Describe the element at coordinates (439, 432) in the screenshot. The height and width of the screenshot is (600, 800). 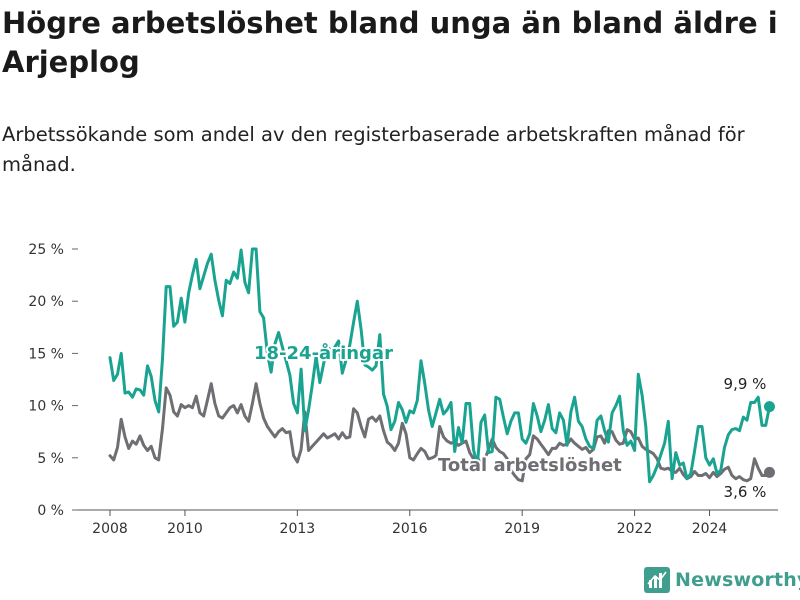
I see `series-line-total` at that location.